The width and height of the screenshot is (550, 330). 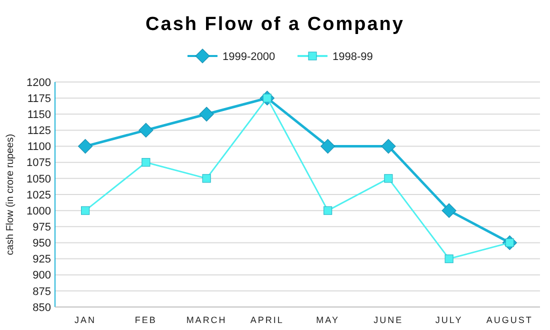 What do you see at coordinates (206, 320) in the screenshot?
I see `x-tick-label: MARCH` at bounding box center [206, 320].